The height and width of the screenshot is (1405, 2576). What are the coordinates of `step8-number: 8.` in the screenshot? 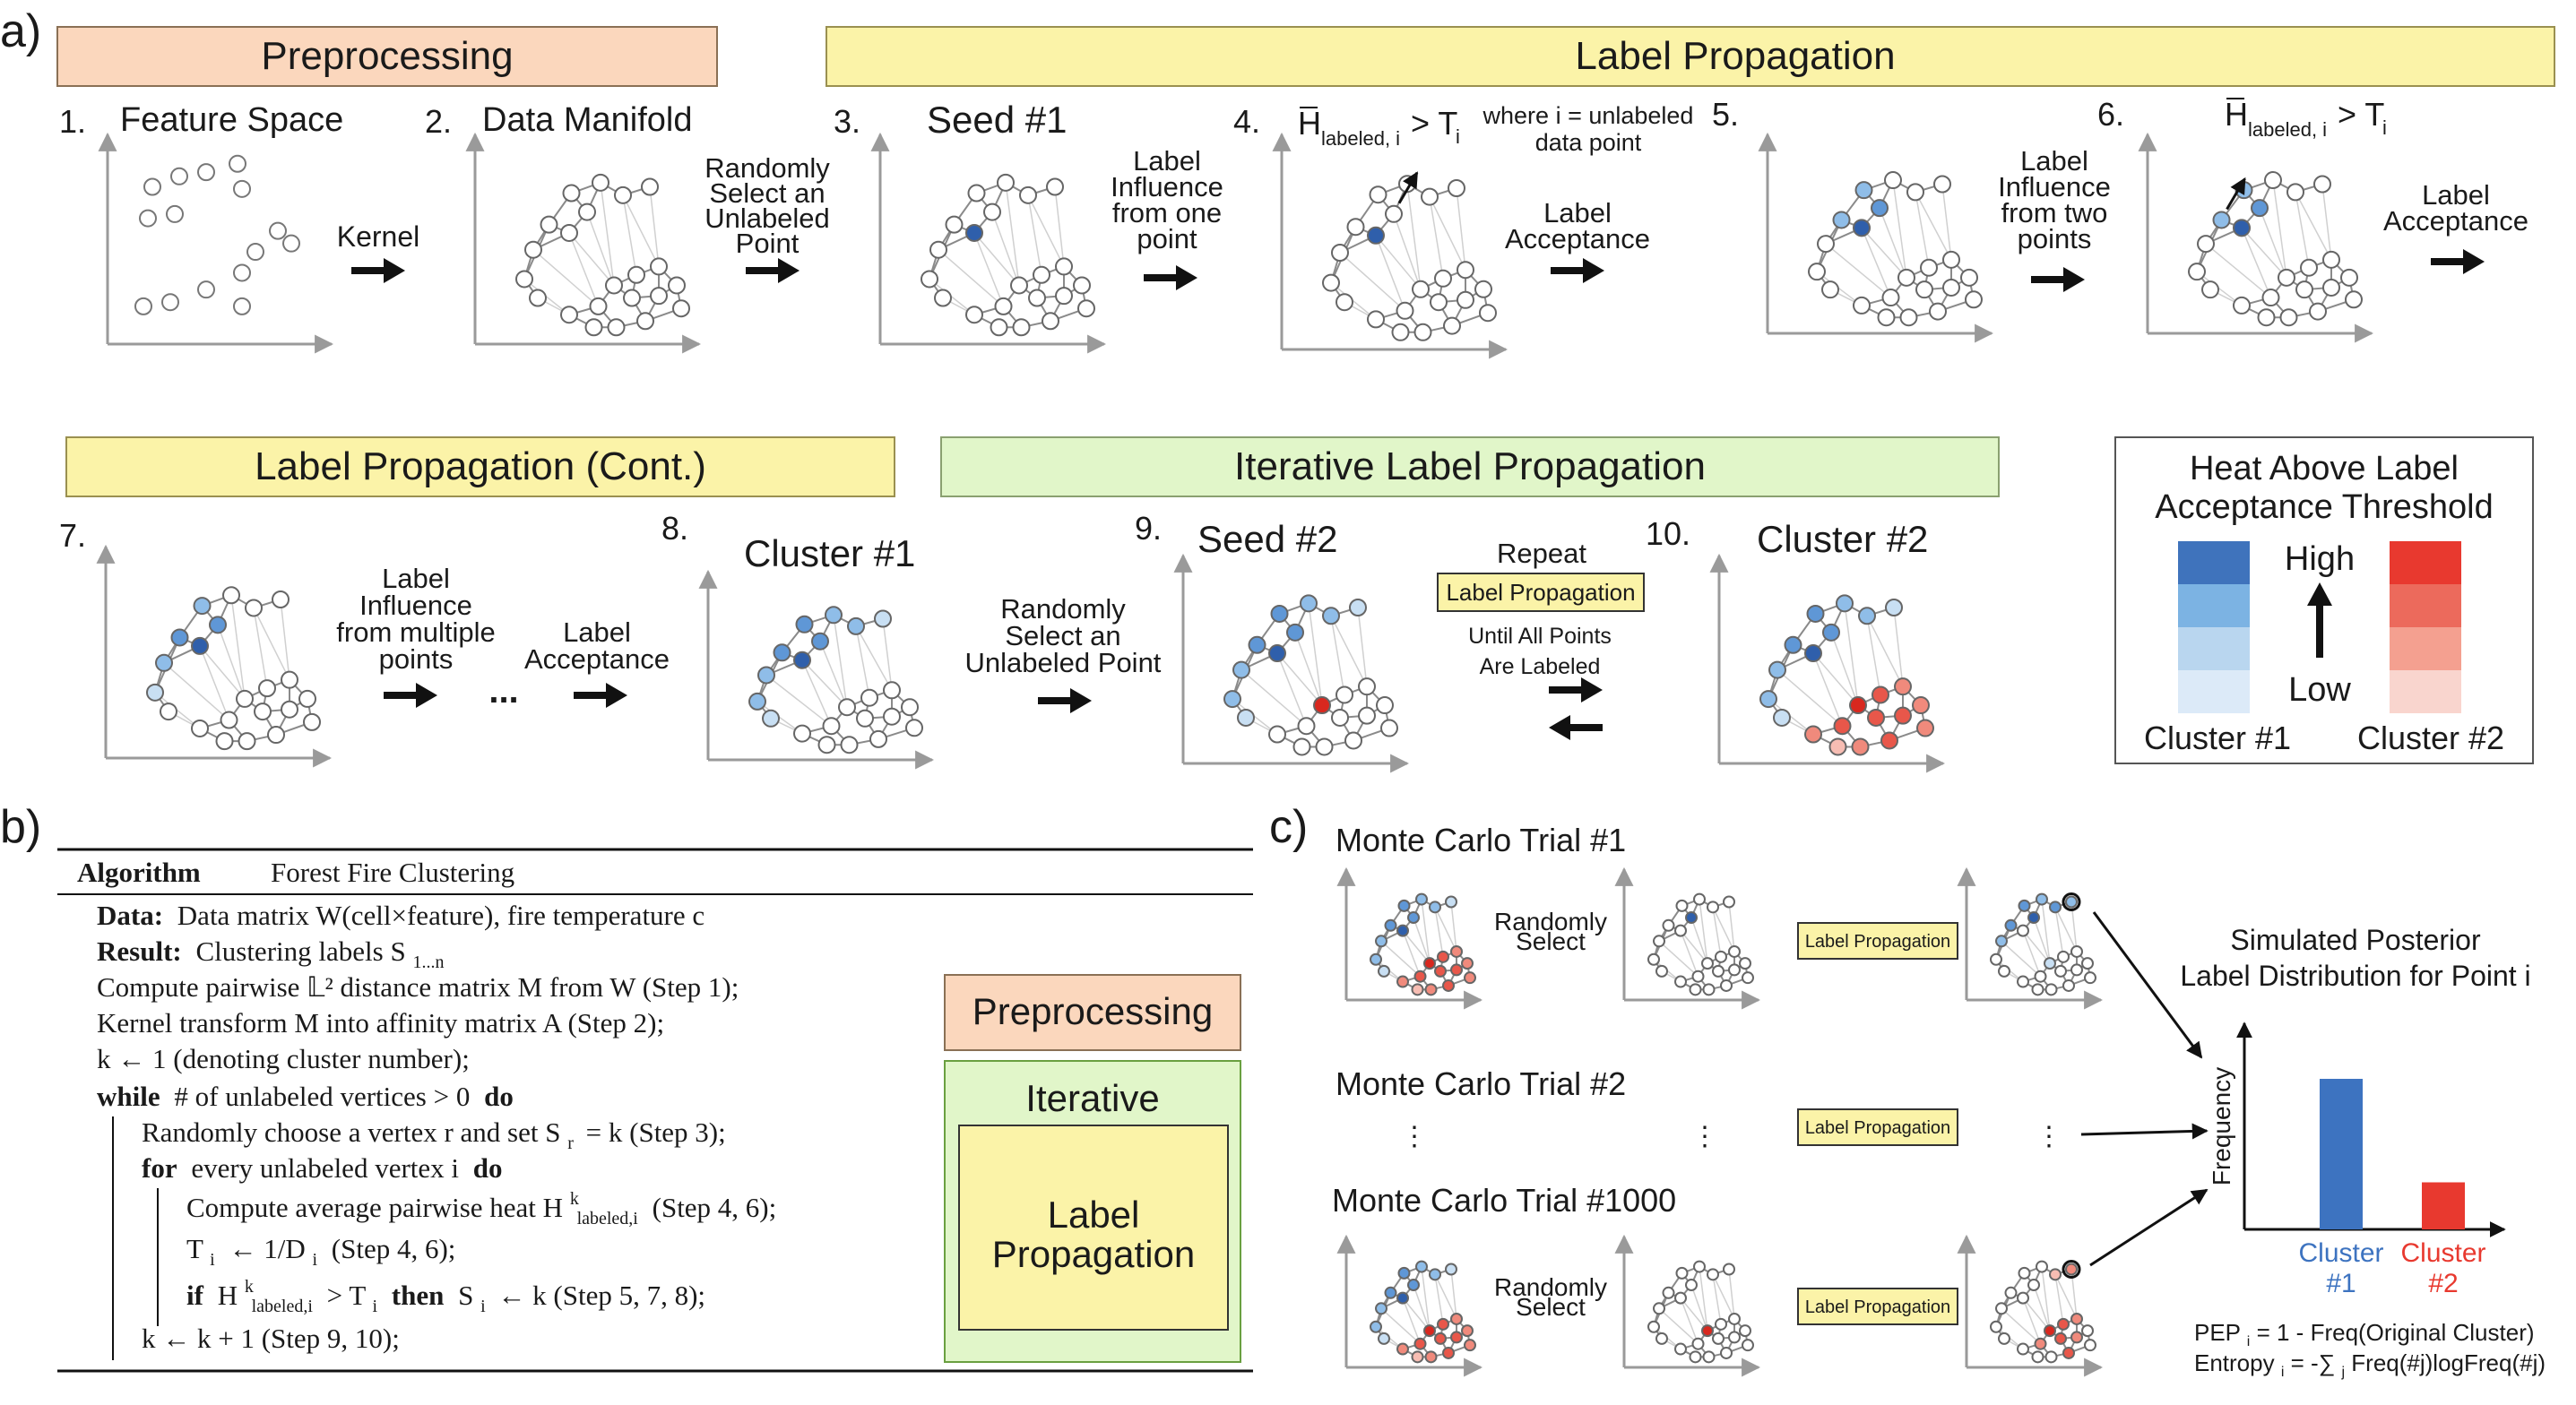 It's located at (674, 529).